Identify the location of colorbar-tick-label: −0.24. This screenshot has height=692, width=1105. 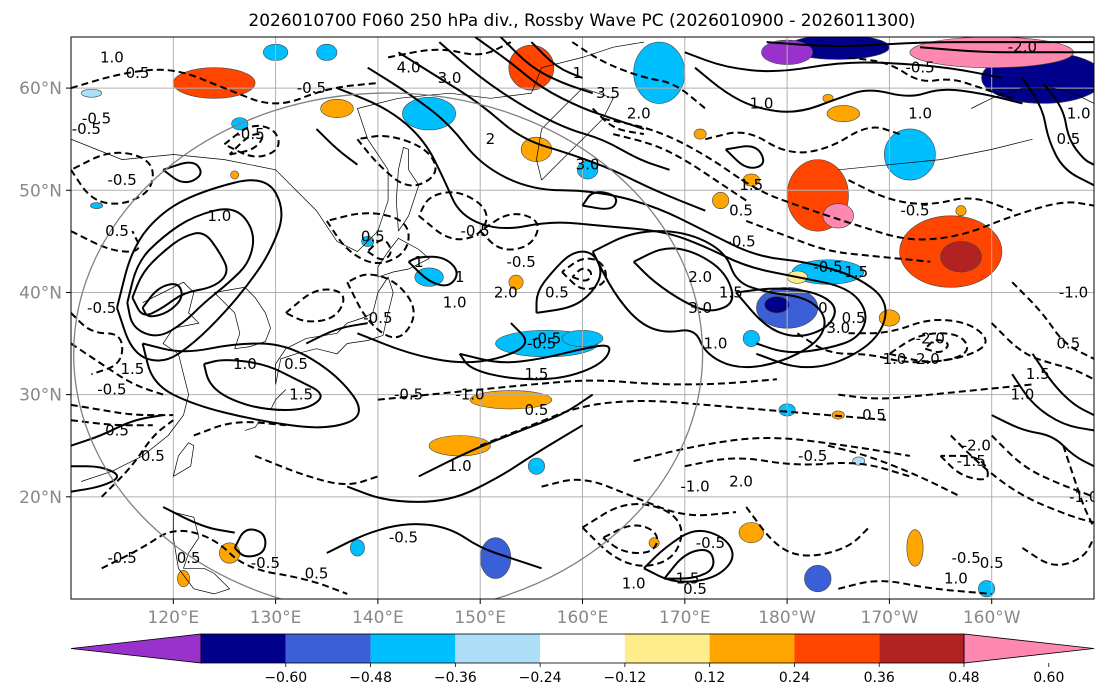
(540, 678).